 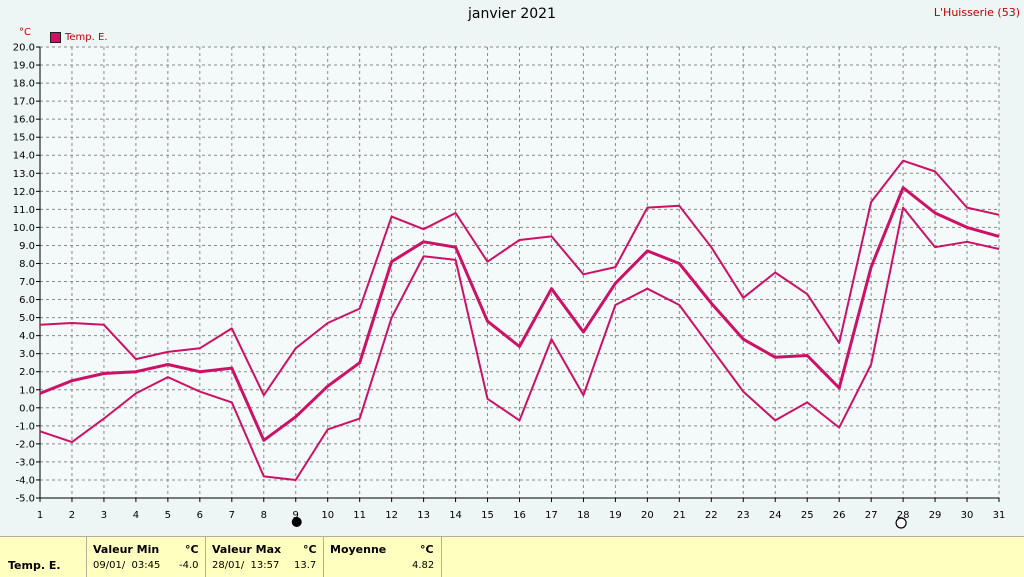 I want to click on x-tick-label: 13, so click(x=423, y=515).